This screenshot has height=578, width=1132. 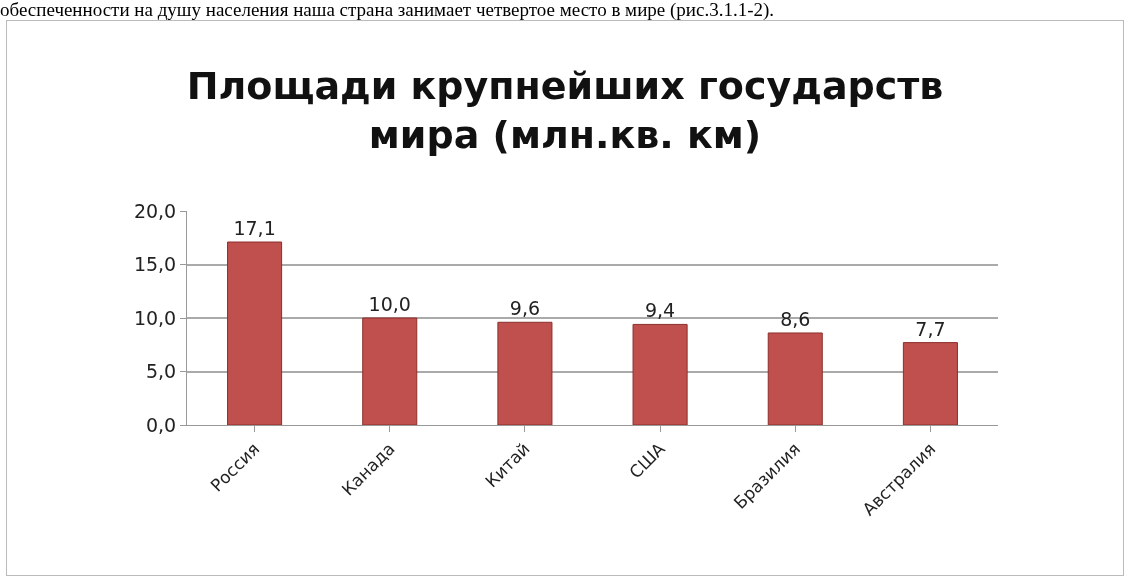 I want to click on data-label: 17,1, so click(x=254, y=228).